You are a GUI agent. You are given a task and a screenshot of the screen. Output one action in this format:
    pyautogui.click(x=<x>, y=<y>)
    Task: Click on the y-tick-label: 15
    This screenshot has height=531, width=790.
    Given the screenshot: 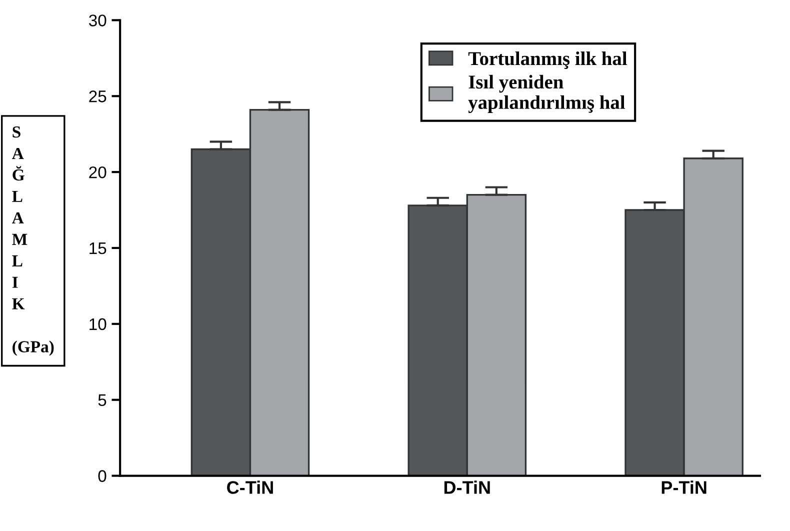 What is the action you would take?
    pyautogui.click(x=98, y=248)
    